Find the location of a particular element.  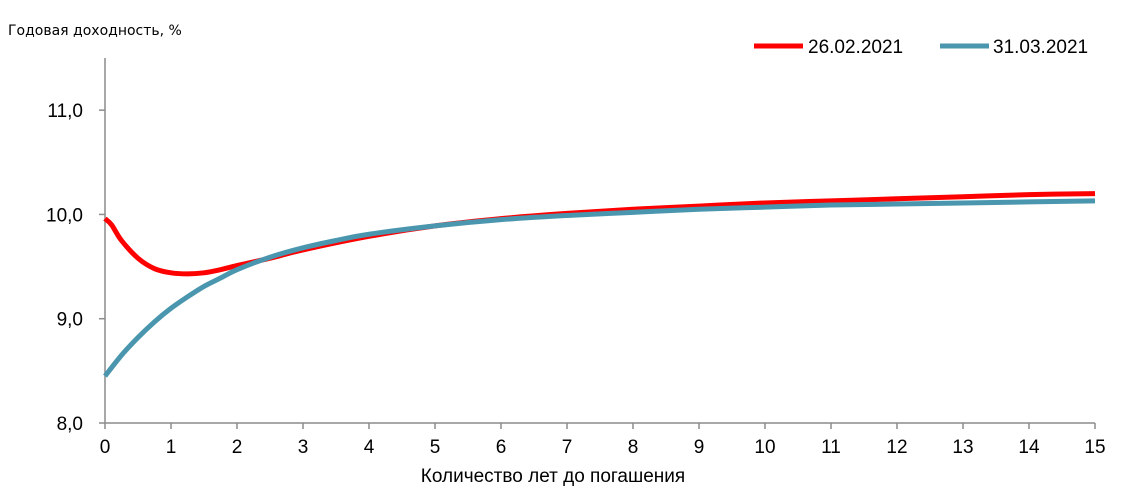

x-axis-title: Количество лет до погашения is located at coordinates (553, 476).